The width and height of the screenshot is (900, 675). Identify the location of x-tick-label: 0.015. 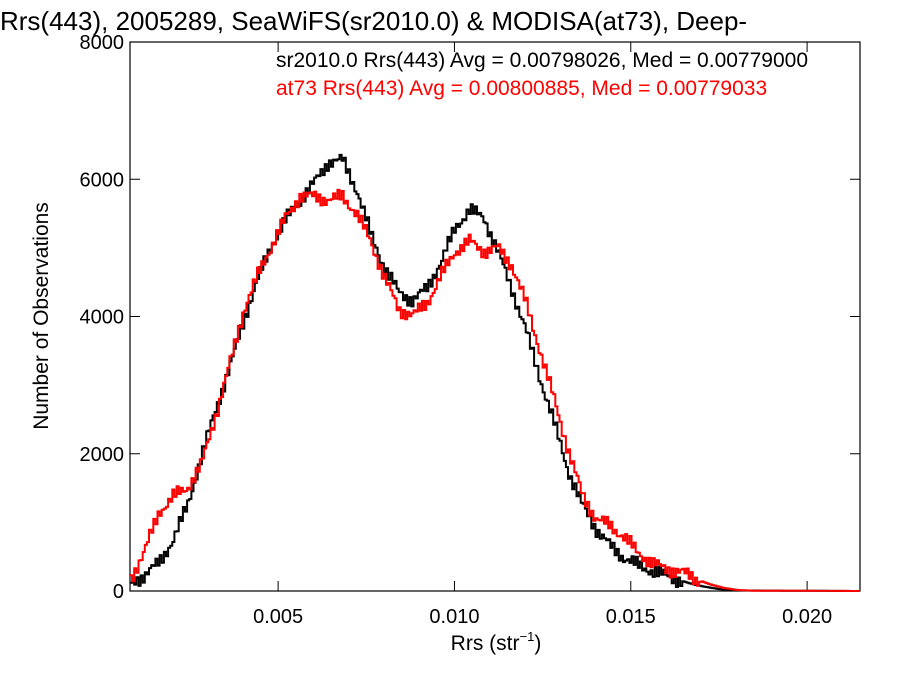
(631, 617).